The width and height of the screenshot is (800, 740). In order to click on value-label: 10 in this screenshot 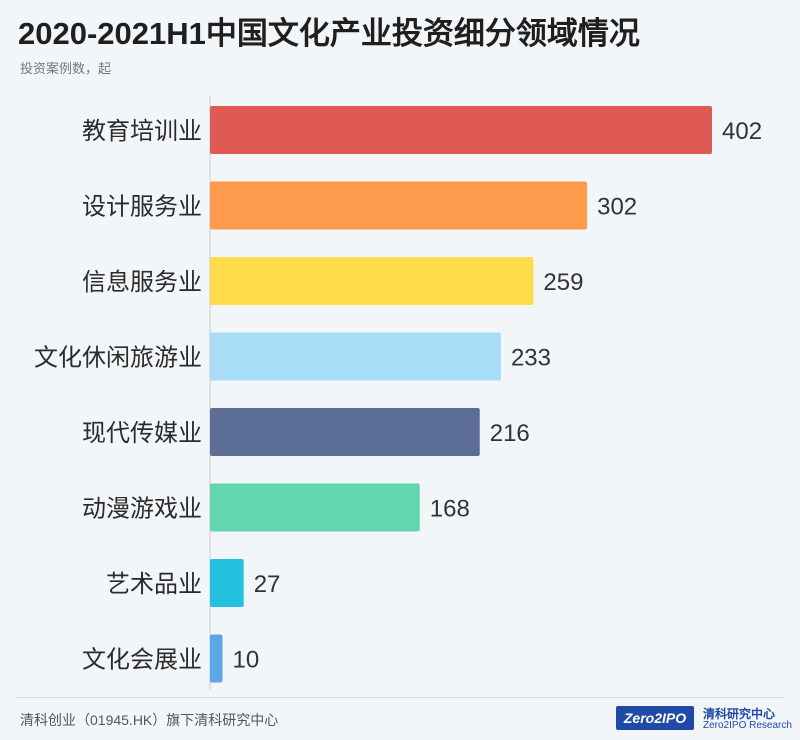, I will do `click(245, 660)`.